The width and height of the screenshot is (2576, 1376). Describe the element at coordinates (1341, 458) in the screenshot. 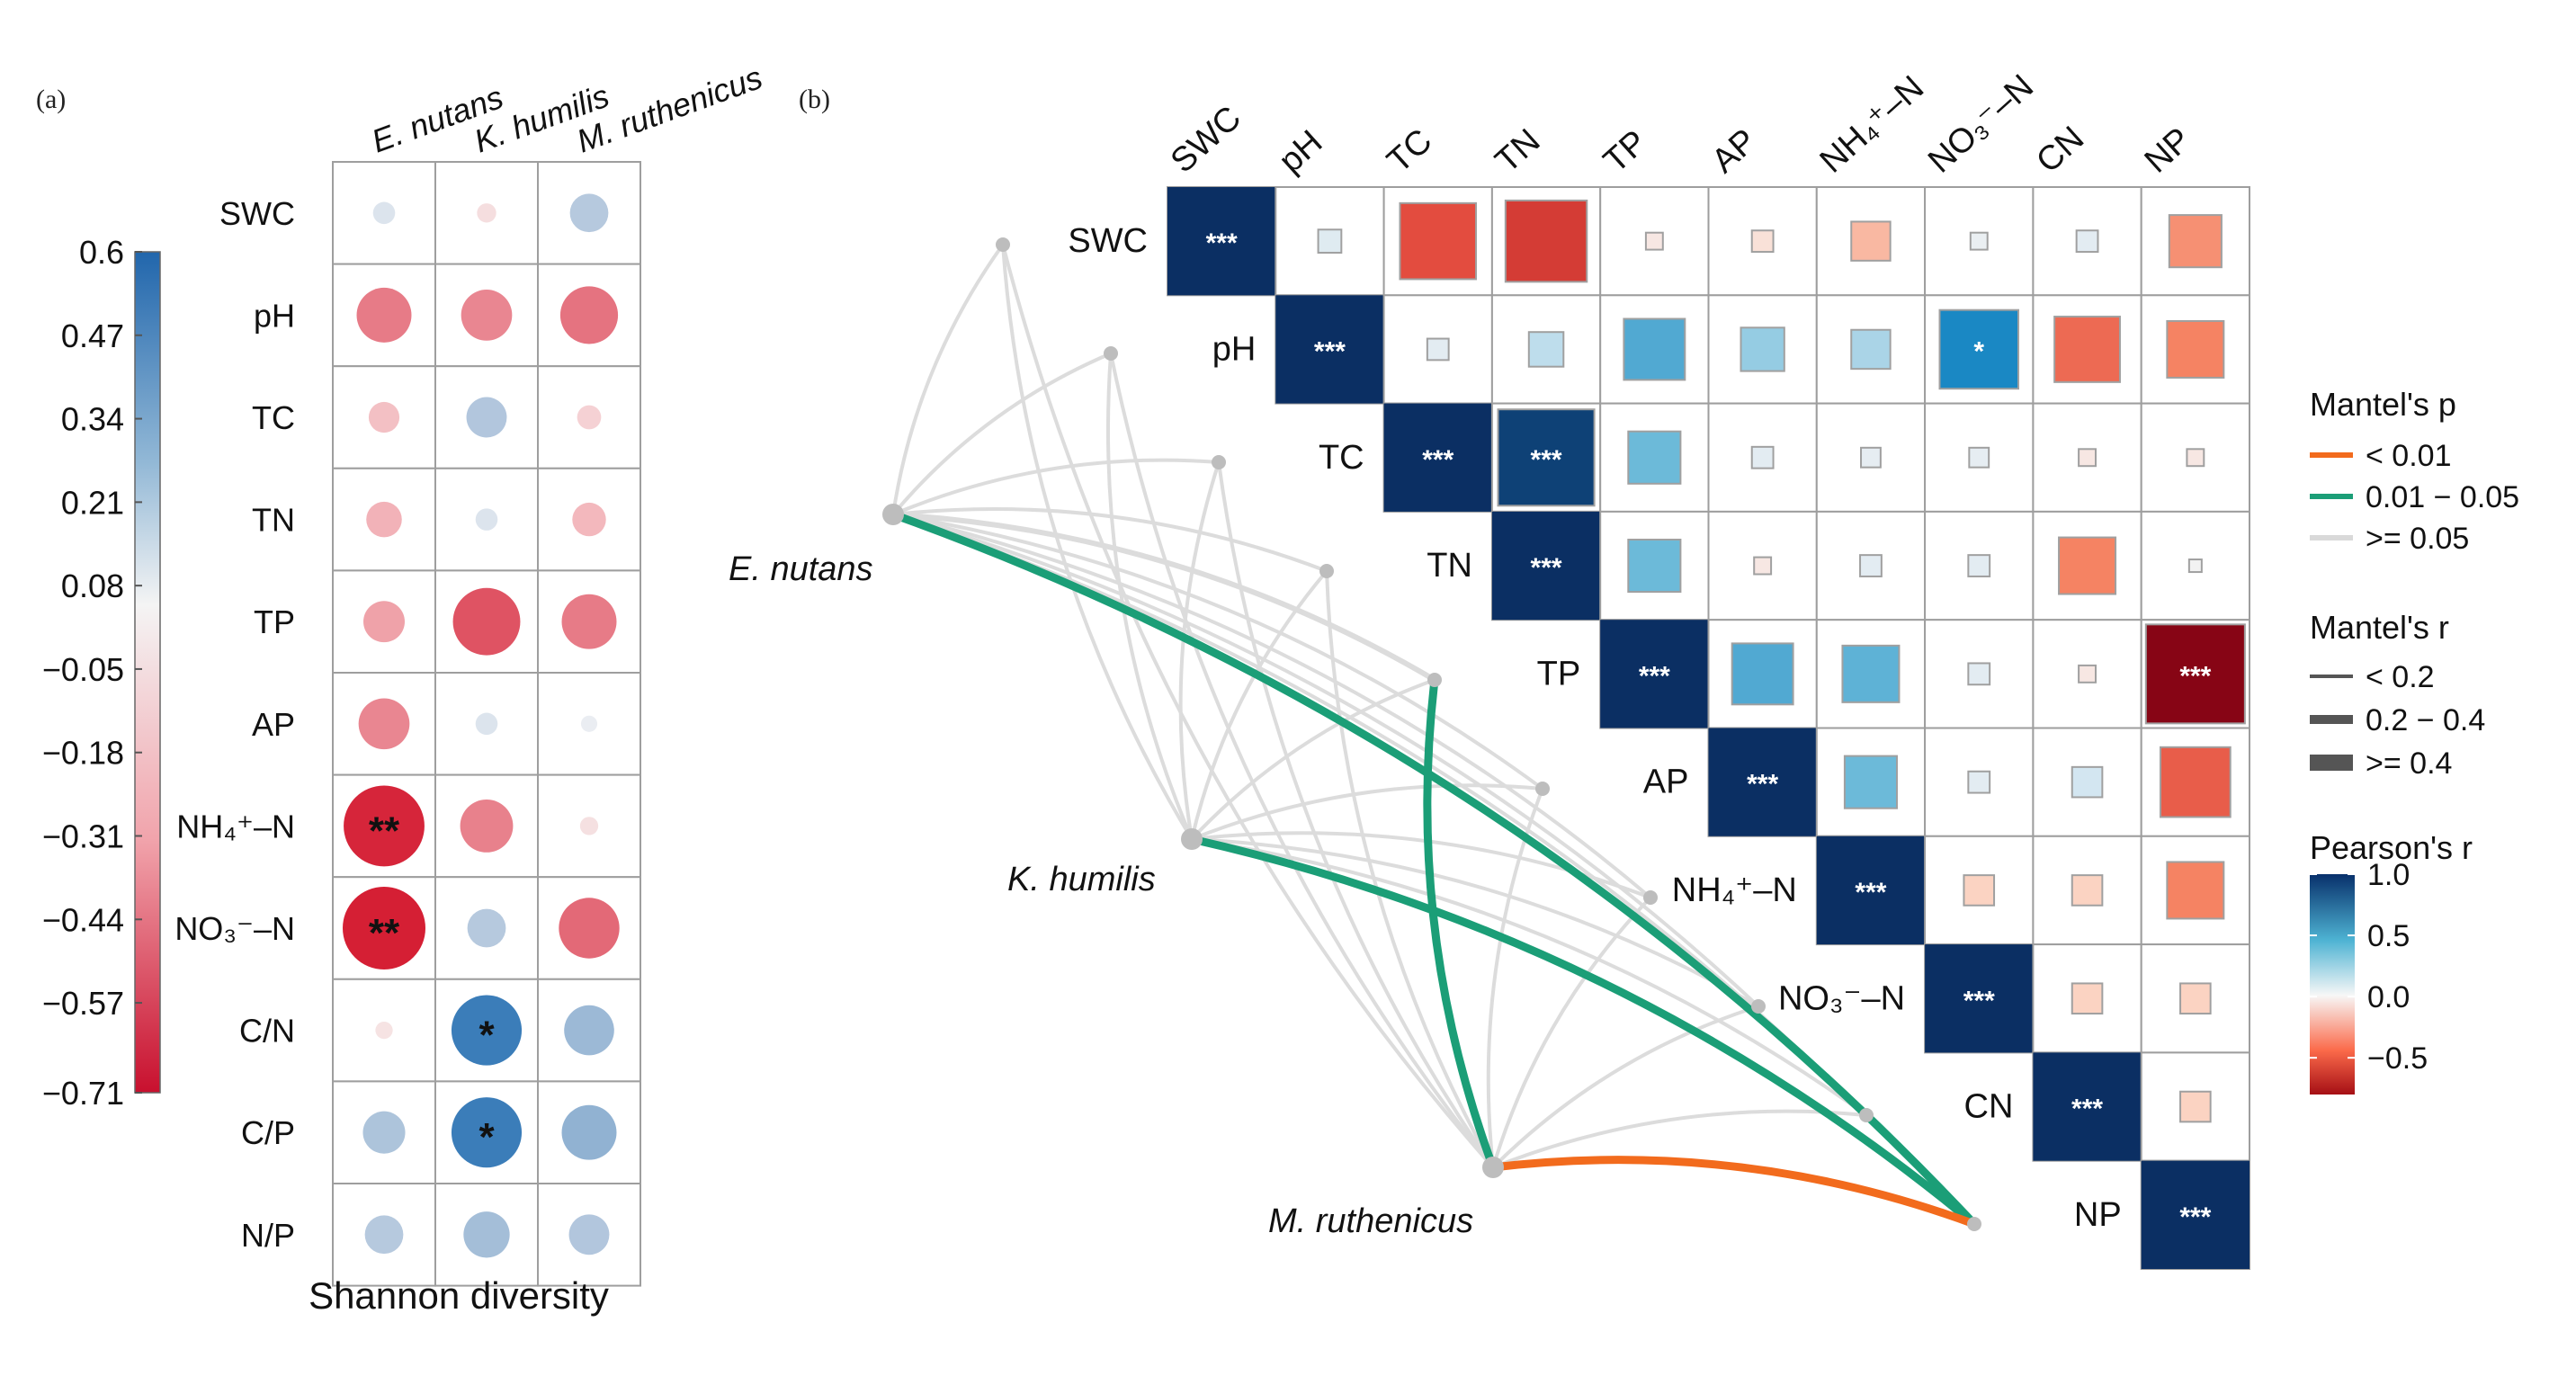

I see `panel-b-row-label: TC` at that location.